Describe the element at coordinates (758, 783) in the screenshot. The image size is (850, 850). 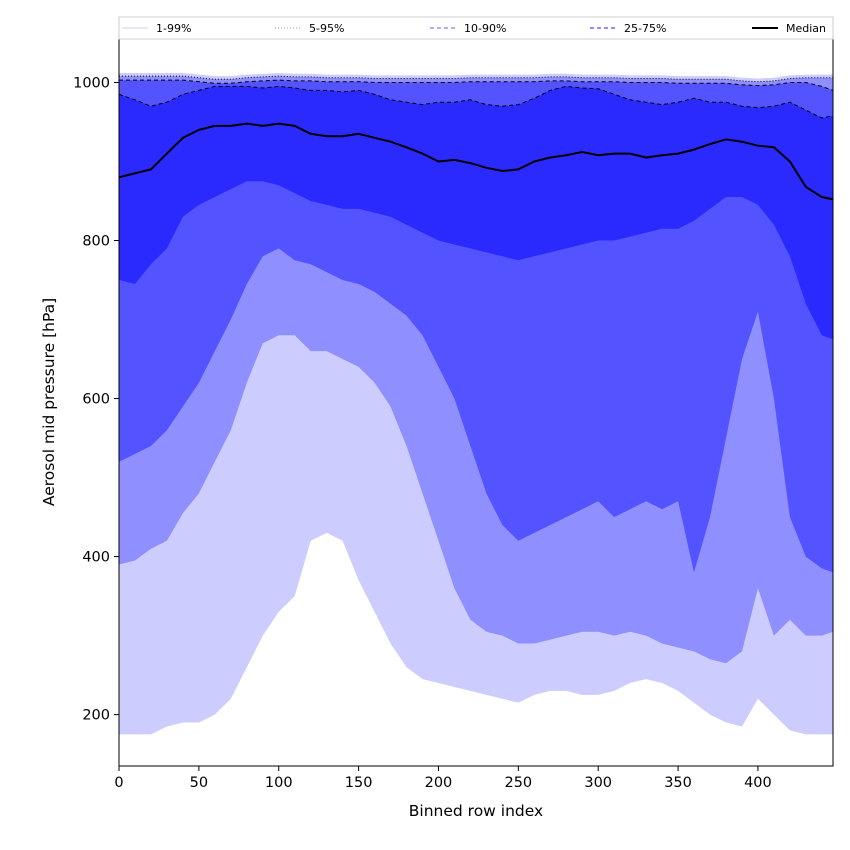
I see `x-tick-label: 400` at that location.